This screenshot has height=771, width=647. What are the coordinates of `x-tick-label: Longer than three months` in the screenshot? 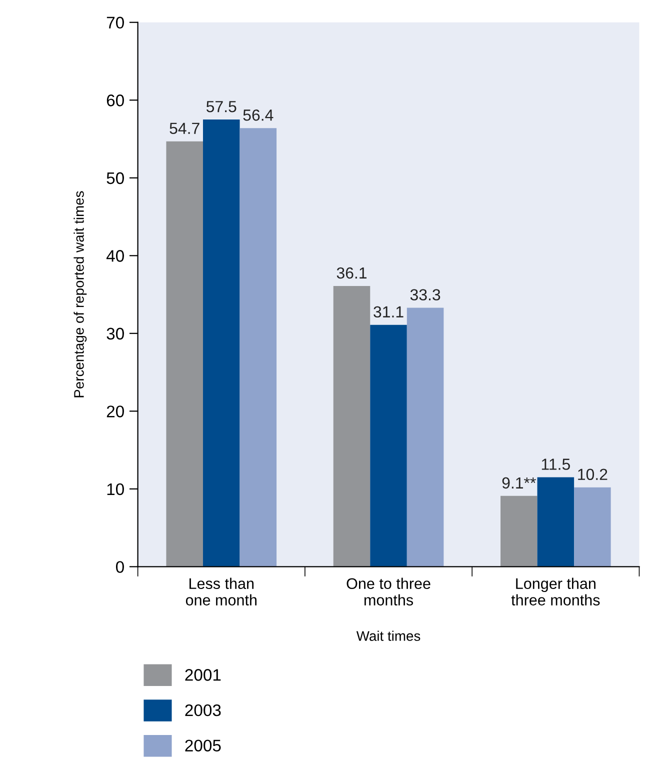 It's located at (555, 592).